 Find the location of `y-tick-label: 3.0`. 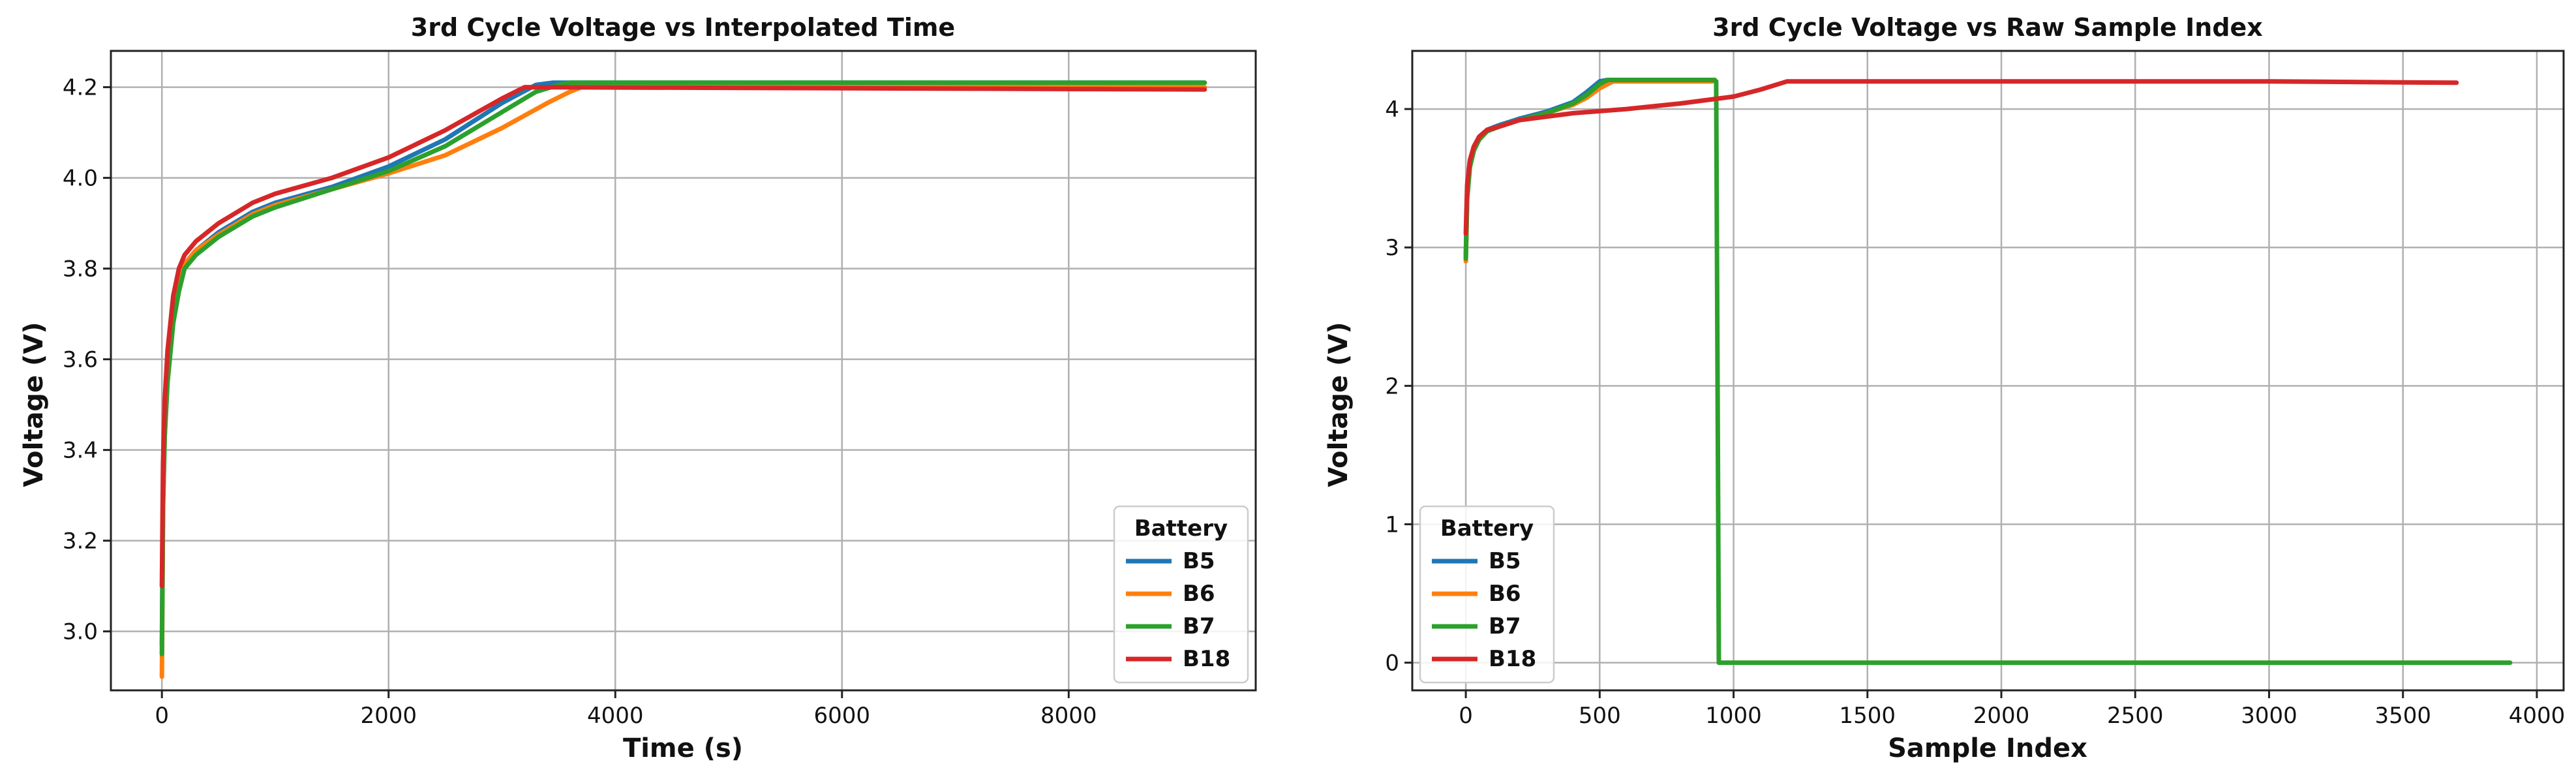

y-tick-label: 3.0 is located at coordinates (80, 632).